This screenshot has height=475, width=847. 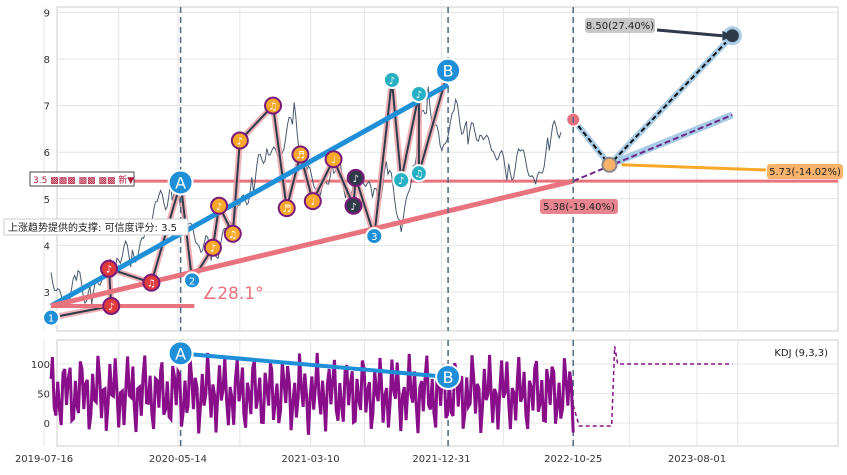 I want to click on projection-trend-extension, so click(x=652, y=148).